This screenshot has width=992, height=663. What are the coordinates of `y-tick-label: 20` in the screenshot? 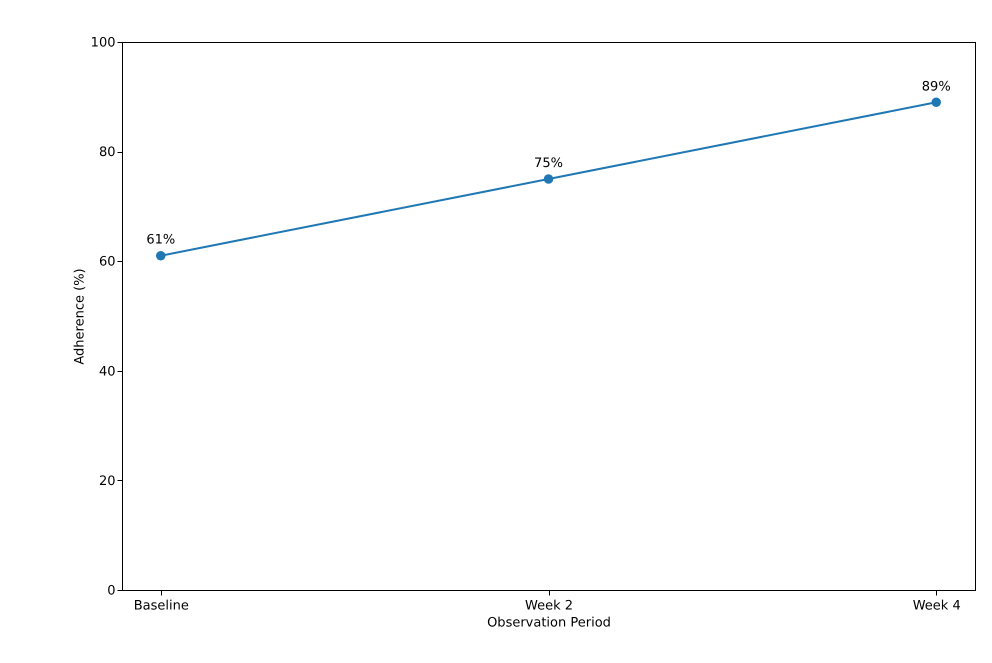 It's located at (107, 481).